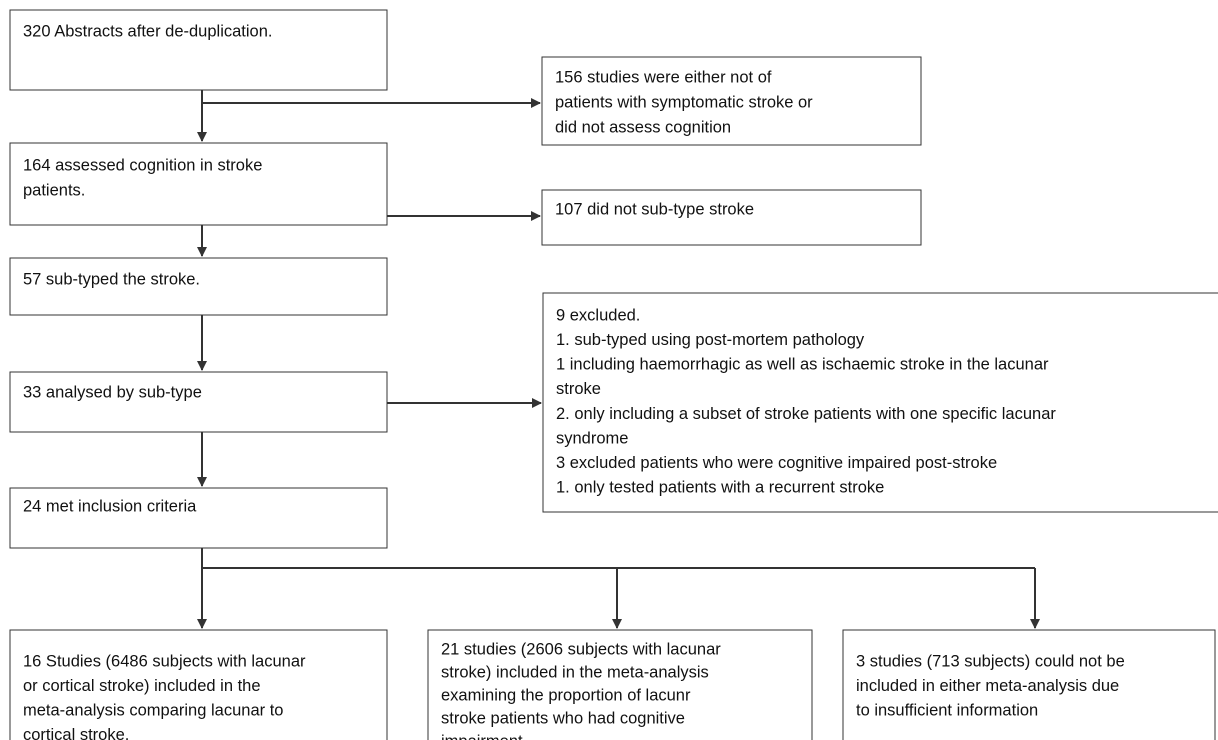 Image resolution: width=1218 pixels, height=740 pixels. What do you see at coordinates (153, 710) in the screenshot?
I see `box-text: meta-analysis comparing lacunar to` at bounding box center [153, 710].